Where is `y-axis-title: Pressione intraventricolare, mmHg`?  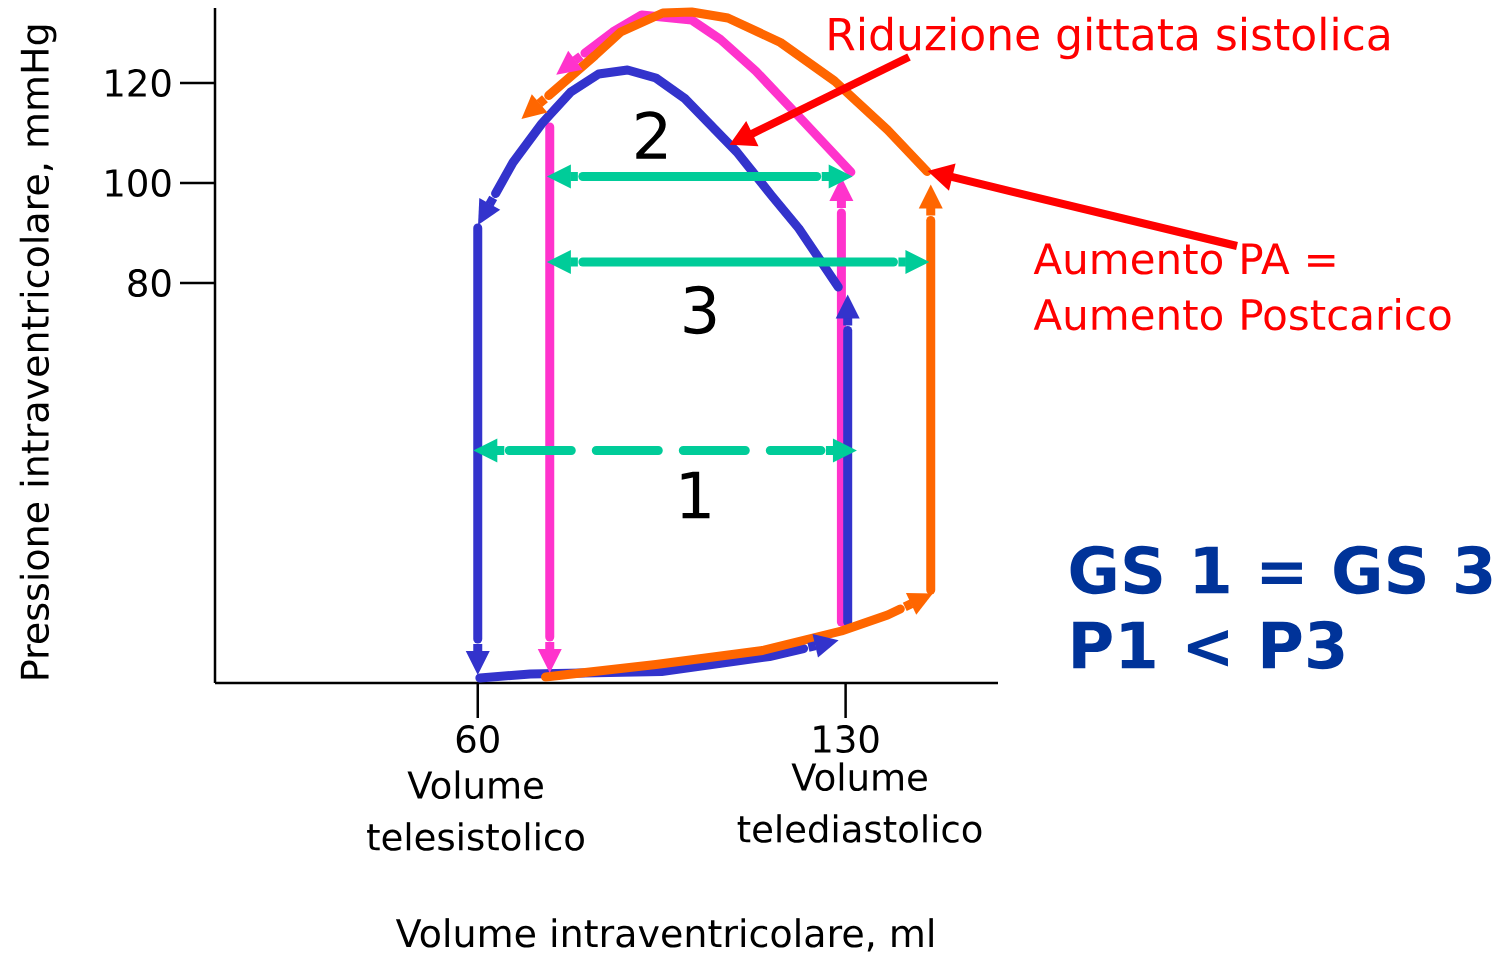 y-axis-title: Pressione intraventricolare, mmHg is located at coordinates (38, 352).